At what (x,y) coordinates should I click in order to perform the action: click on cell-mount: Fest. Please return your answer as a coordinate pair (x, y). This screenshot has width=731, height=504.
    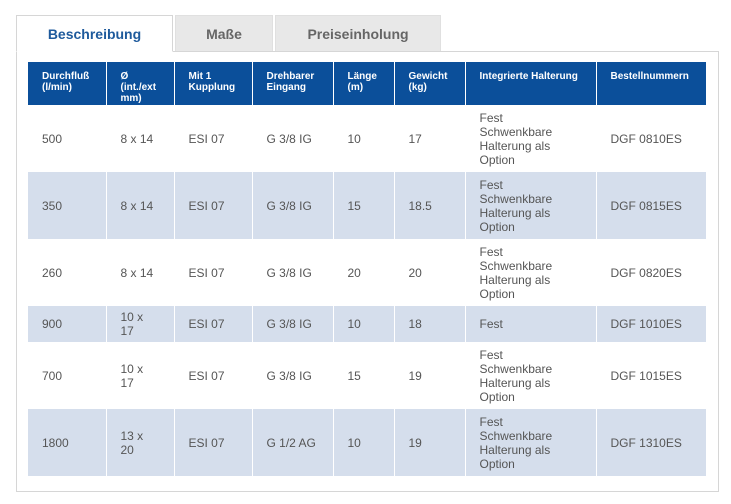
    Looking at the image, I should click on (530, 324).